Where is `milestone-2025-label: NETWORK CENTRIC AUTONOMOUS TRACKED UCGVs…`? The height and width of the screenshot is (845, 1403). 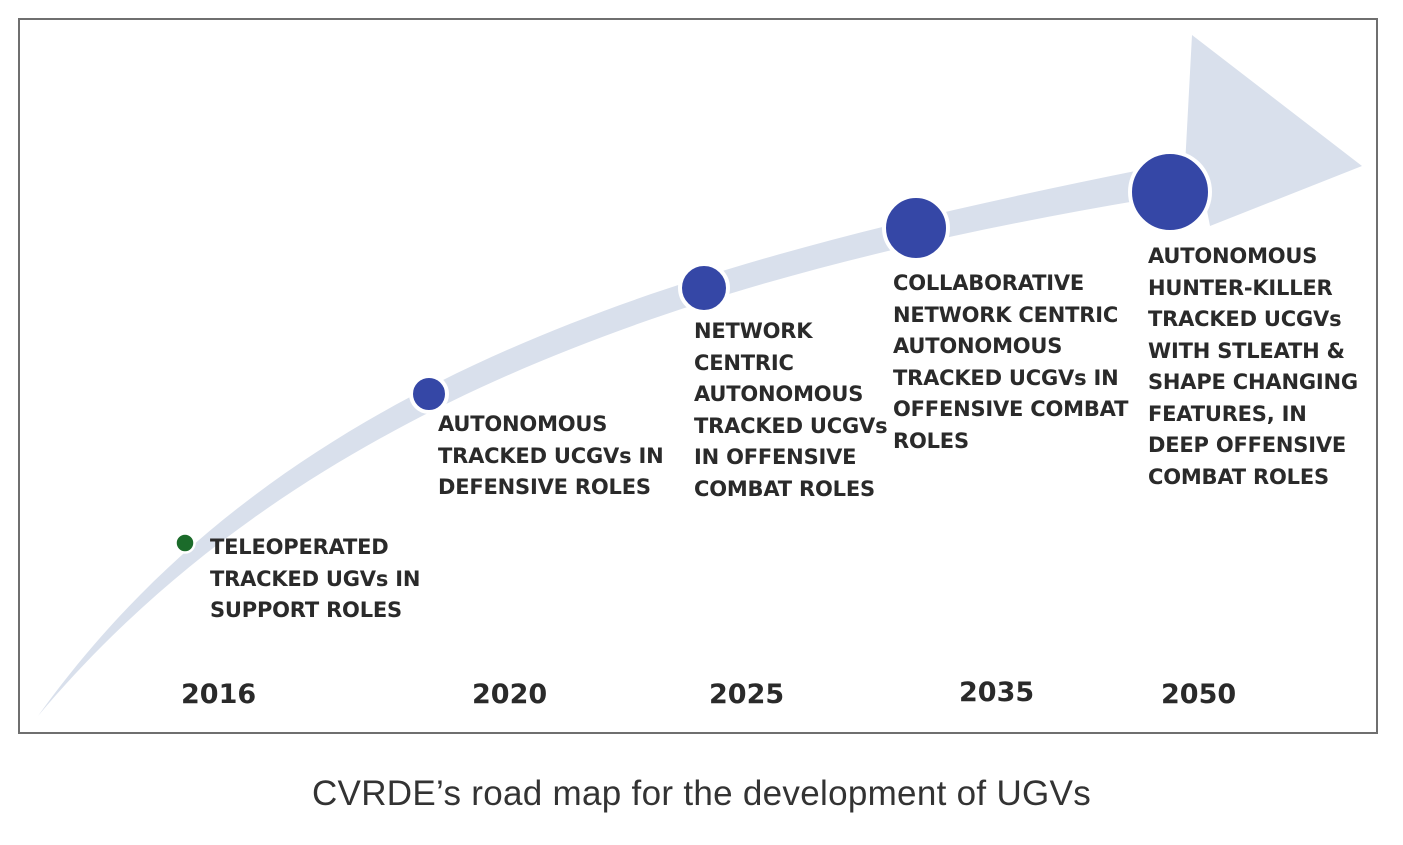
milestone-2025-label: NETWORK CENTRIC AUTONOMOUS TRACKED UCGVs… is located at coordinates (791, 410).